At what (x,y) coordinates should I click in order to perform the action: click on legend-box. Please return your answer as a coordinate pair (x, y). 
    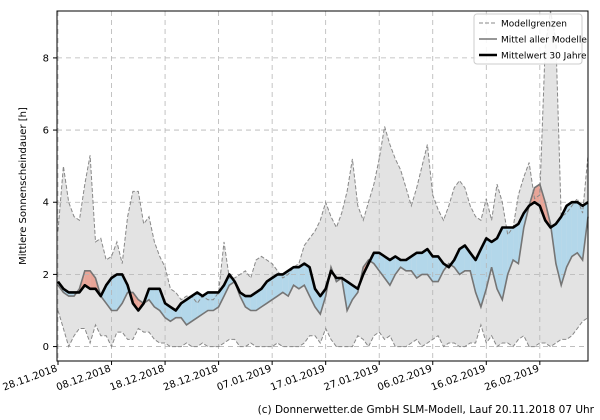
    Looking at the image, I should click on (528, 39).